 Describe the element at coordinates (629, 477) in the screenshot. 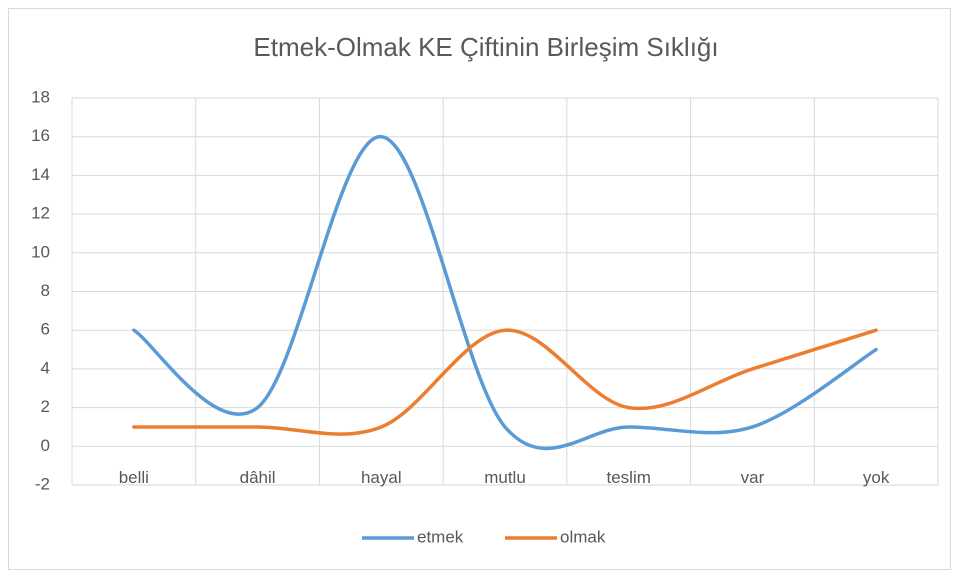

I see `x-tick-label: teslim` at that location.